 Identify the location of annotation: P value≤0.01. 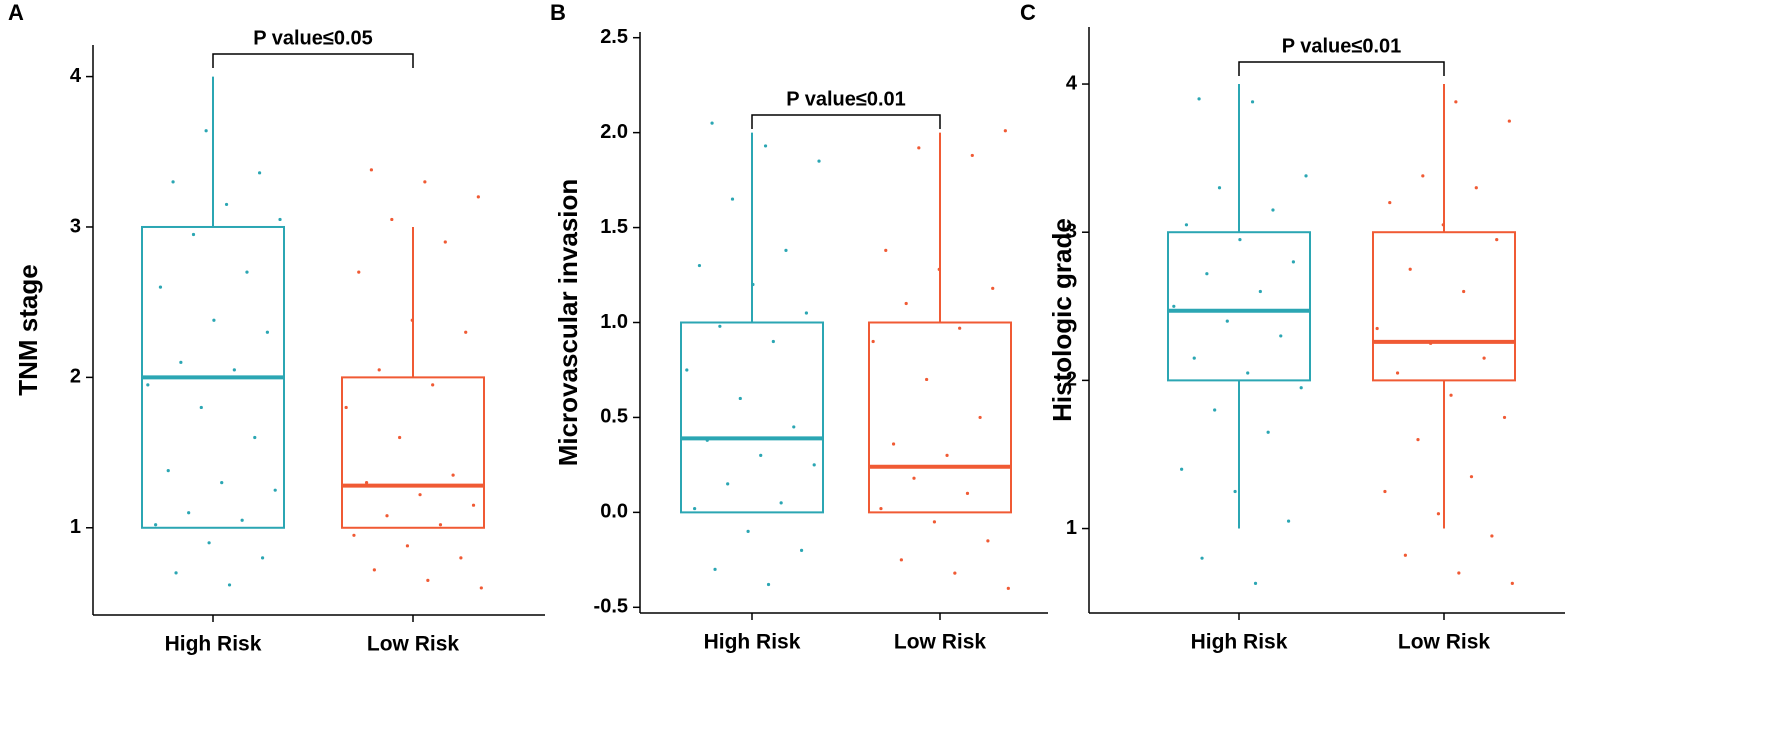
(846, 99).